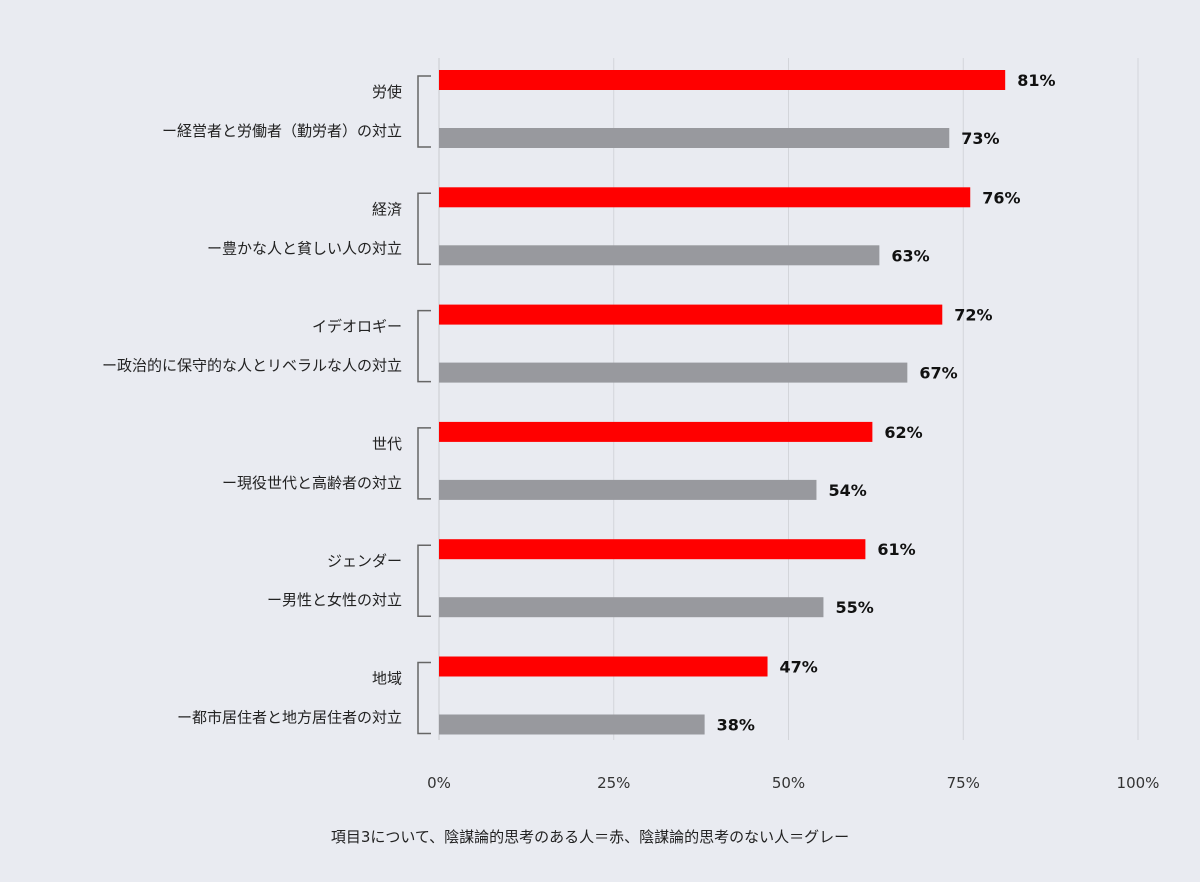  I want to click on category-title: 労使, so click(387, 92).